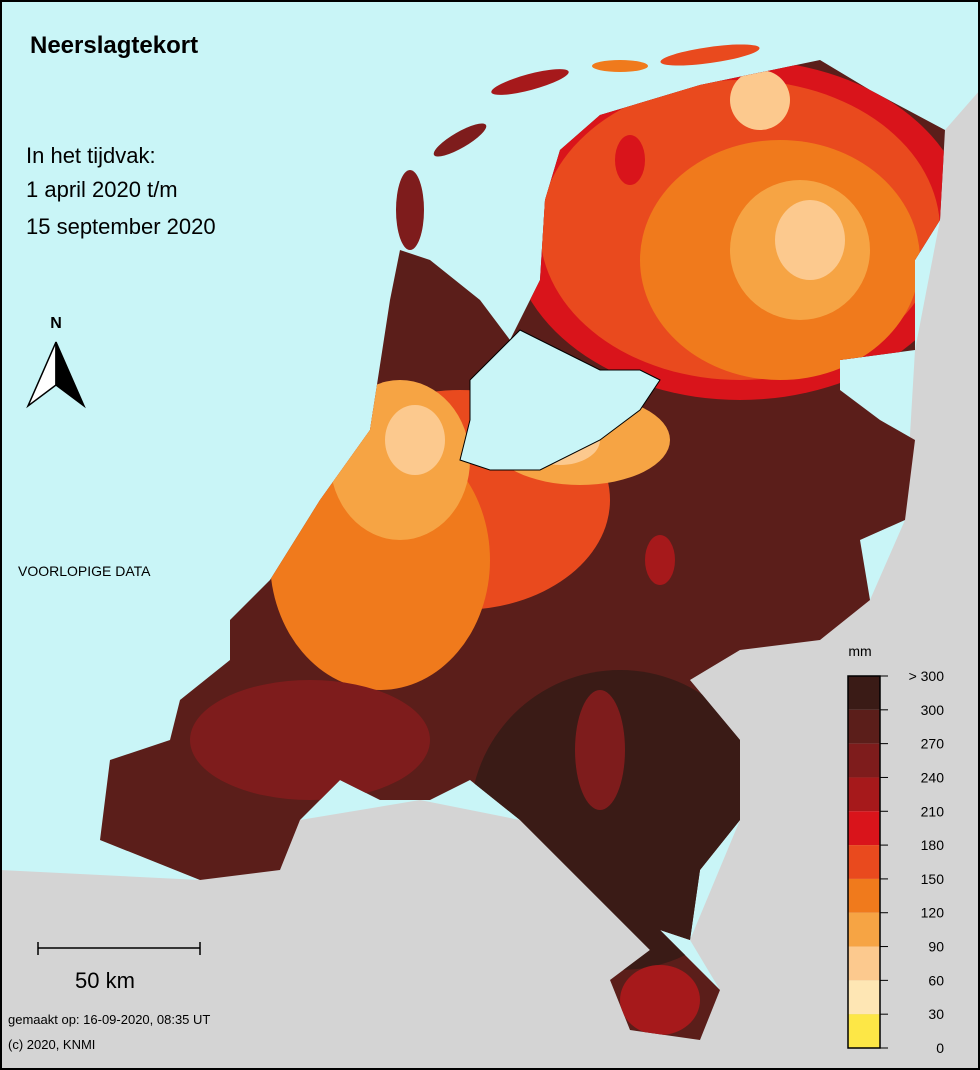 The width and height of the screenshot is (980, 1070). What do you see at coordinates (933, 744) in the screenshot?
I see `legend-label: 270` at bounding box center [933, 744].